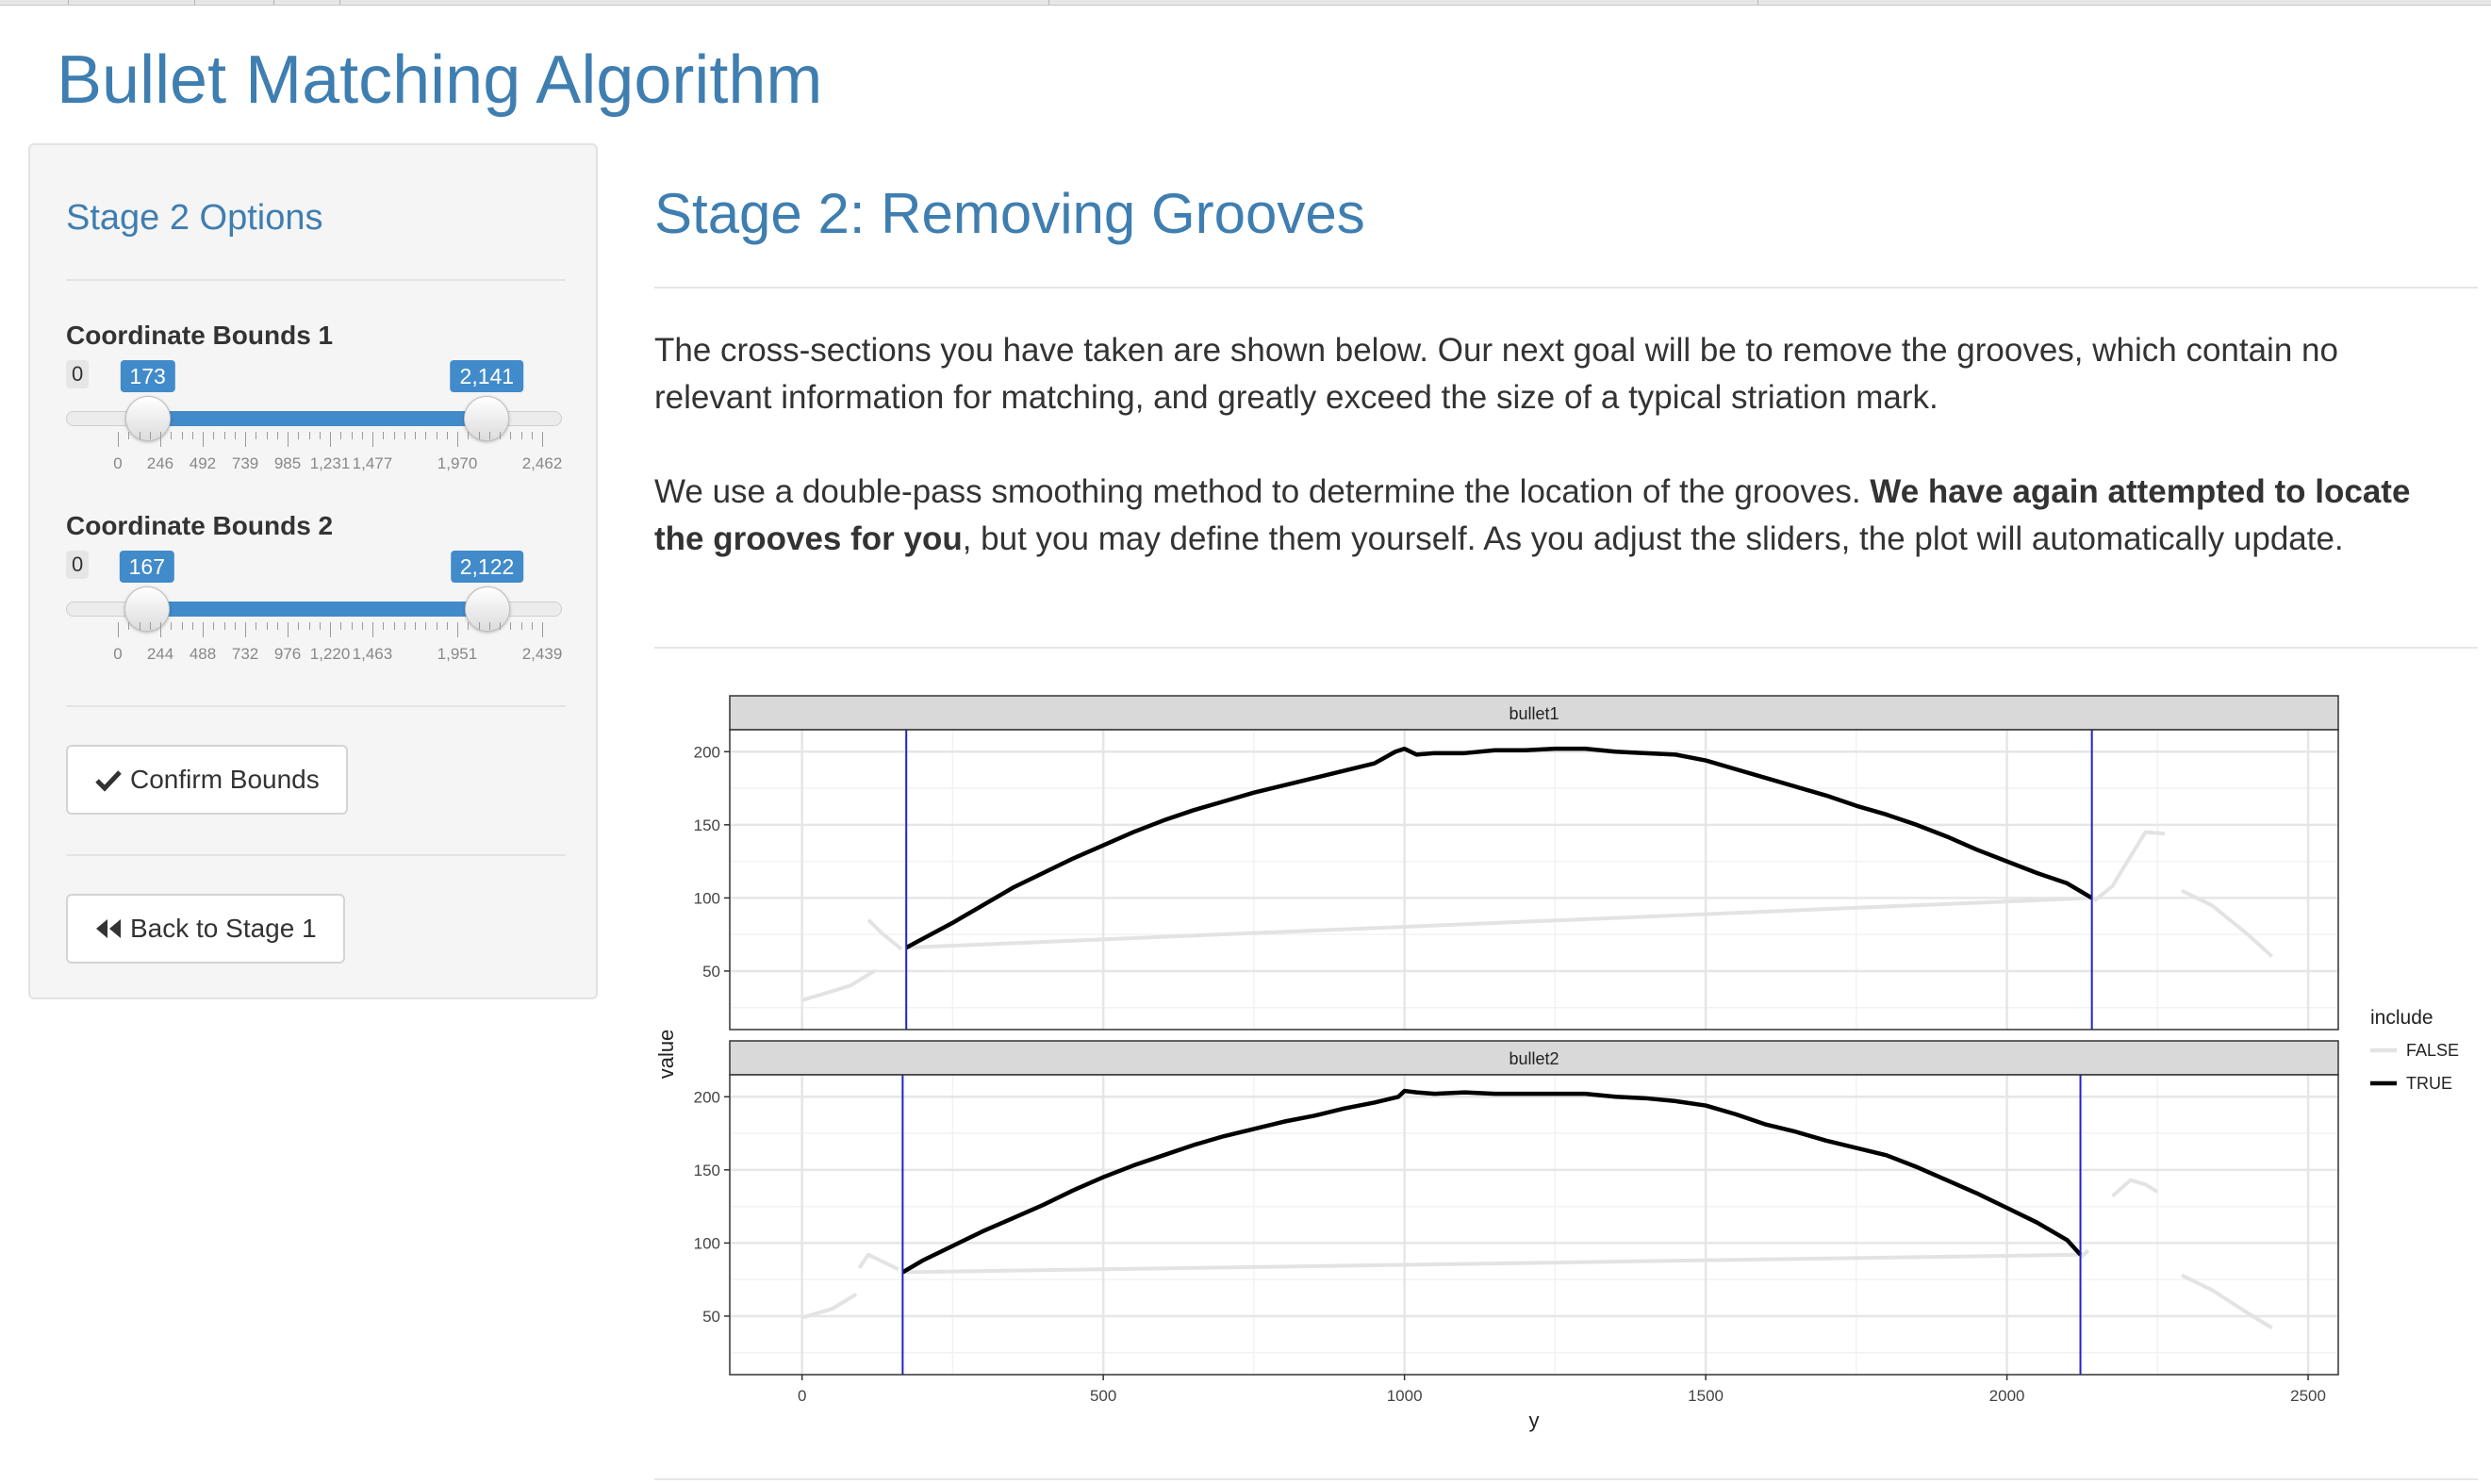 This screenshot has height=1484, width=2491. Describe the element at coordinates (711, 972) in the screenshot. I see `y-tick-label: 50` at that location.